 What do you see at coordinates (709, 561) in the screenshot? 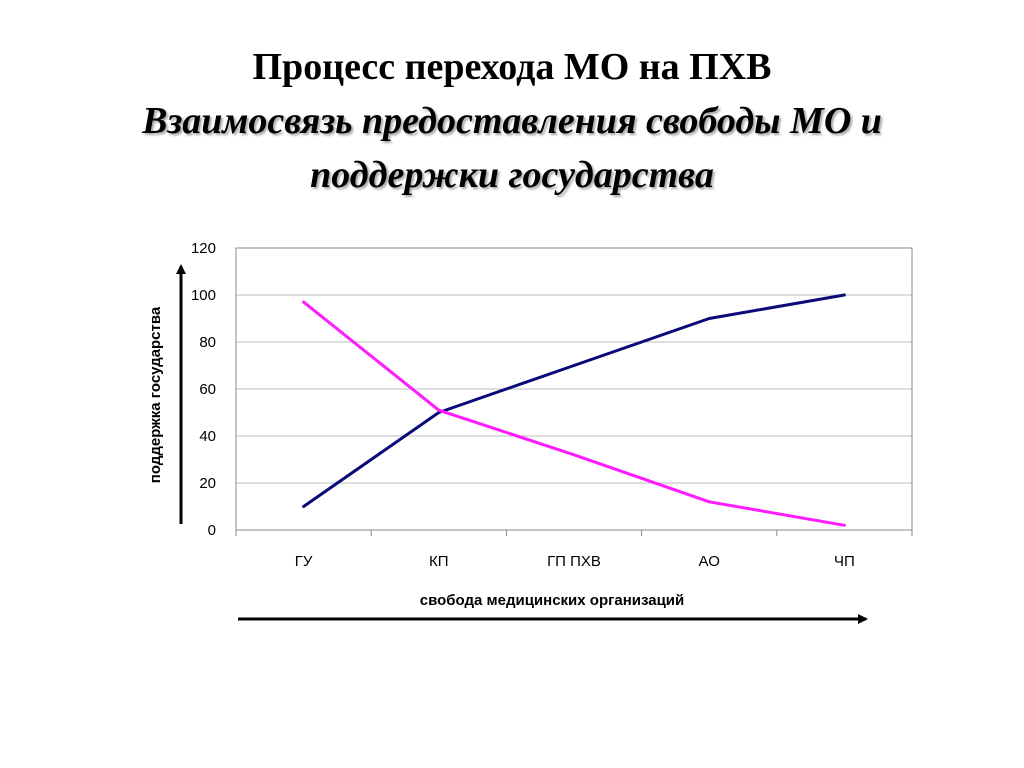
I see `x-tick-label: АО` at bounding box center [709, 561].